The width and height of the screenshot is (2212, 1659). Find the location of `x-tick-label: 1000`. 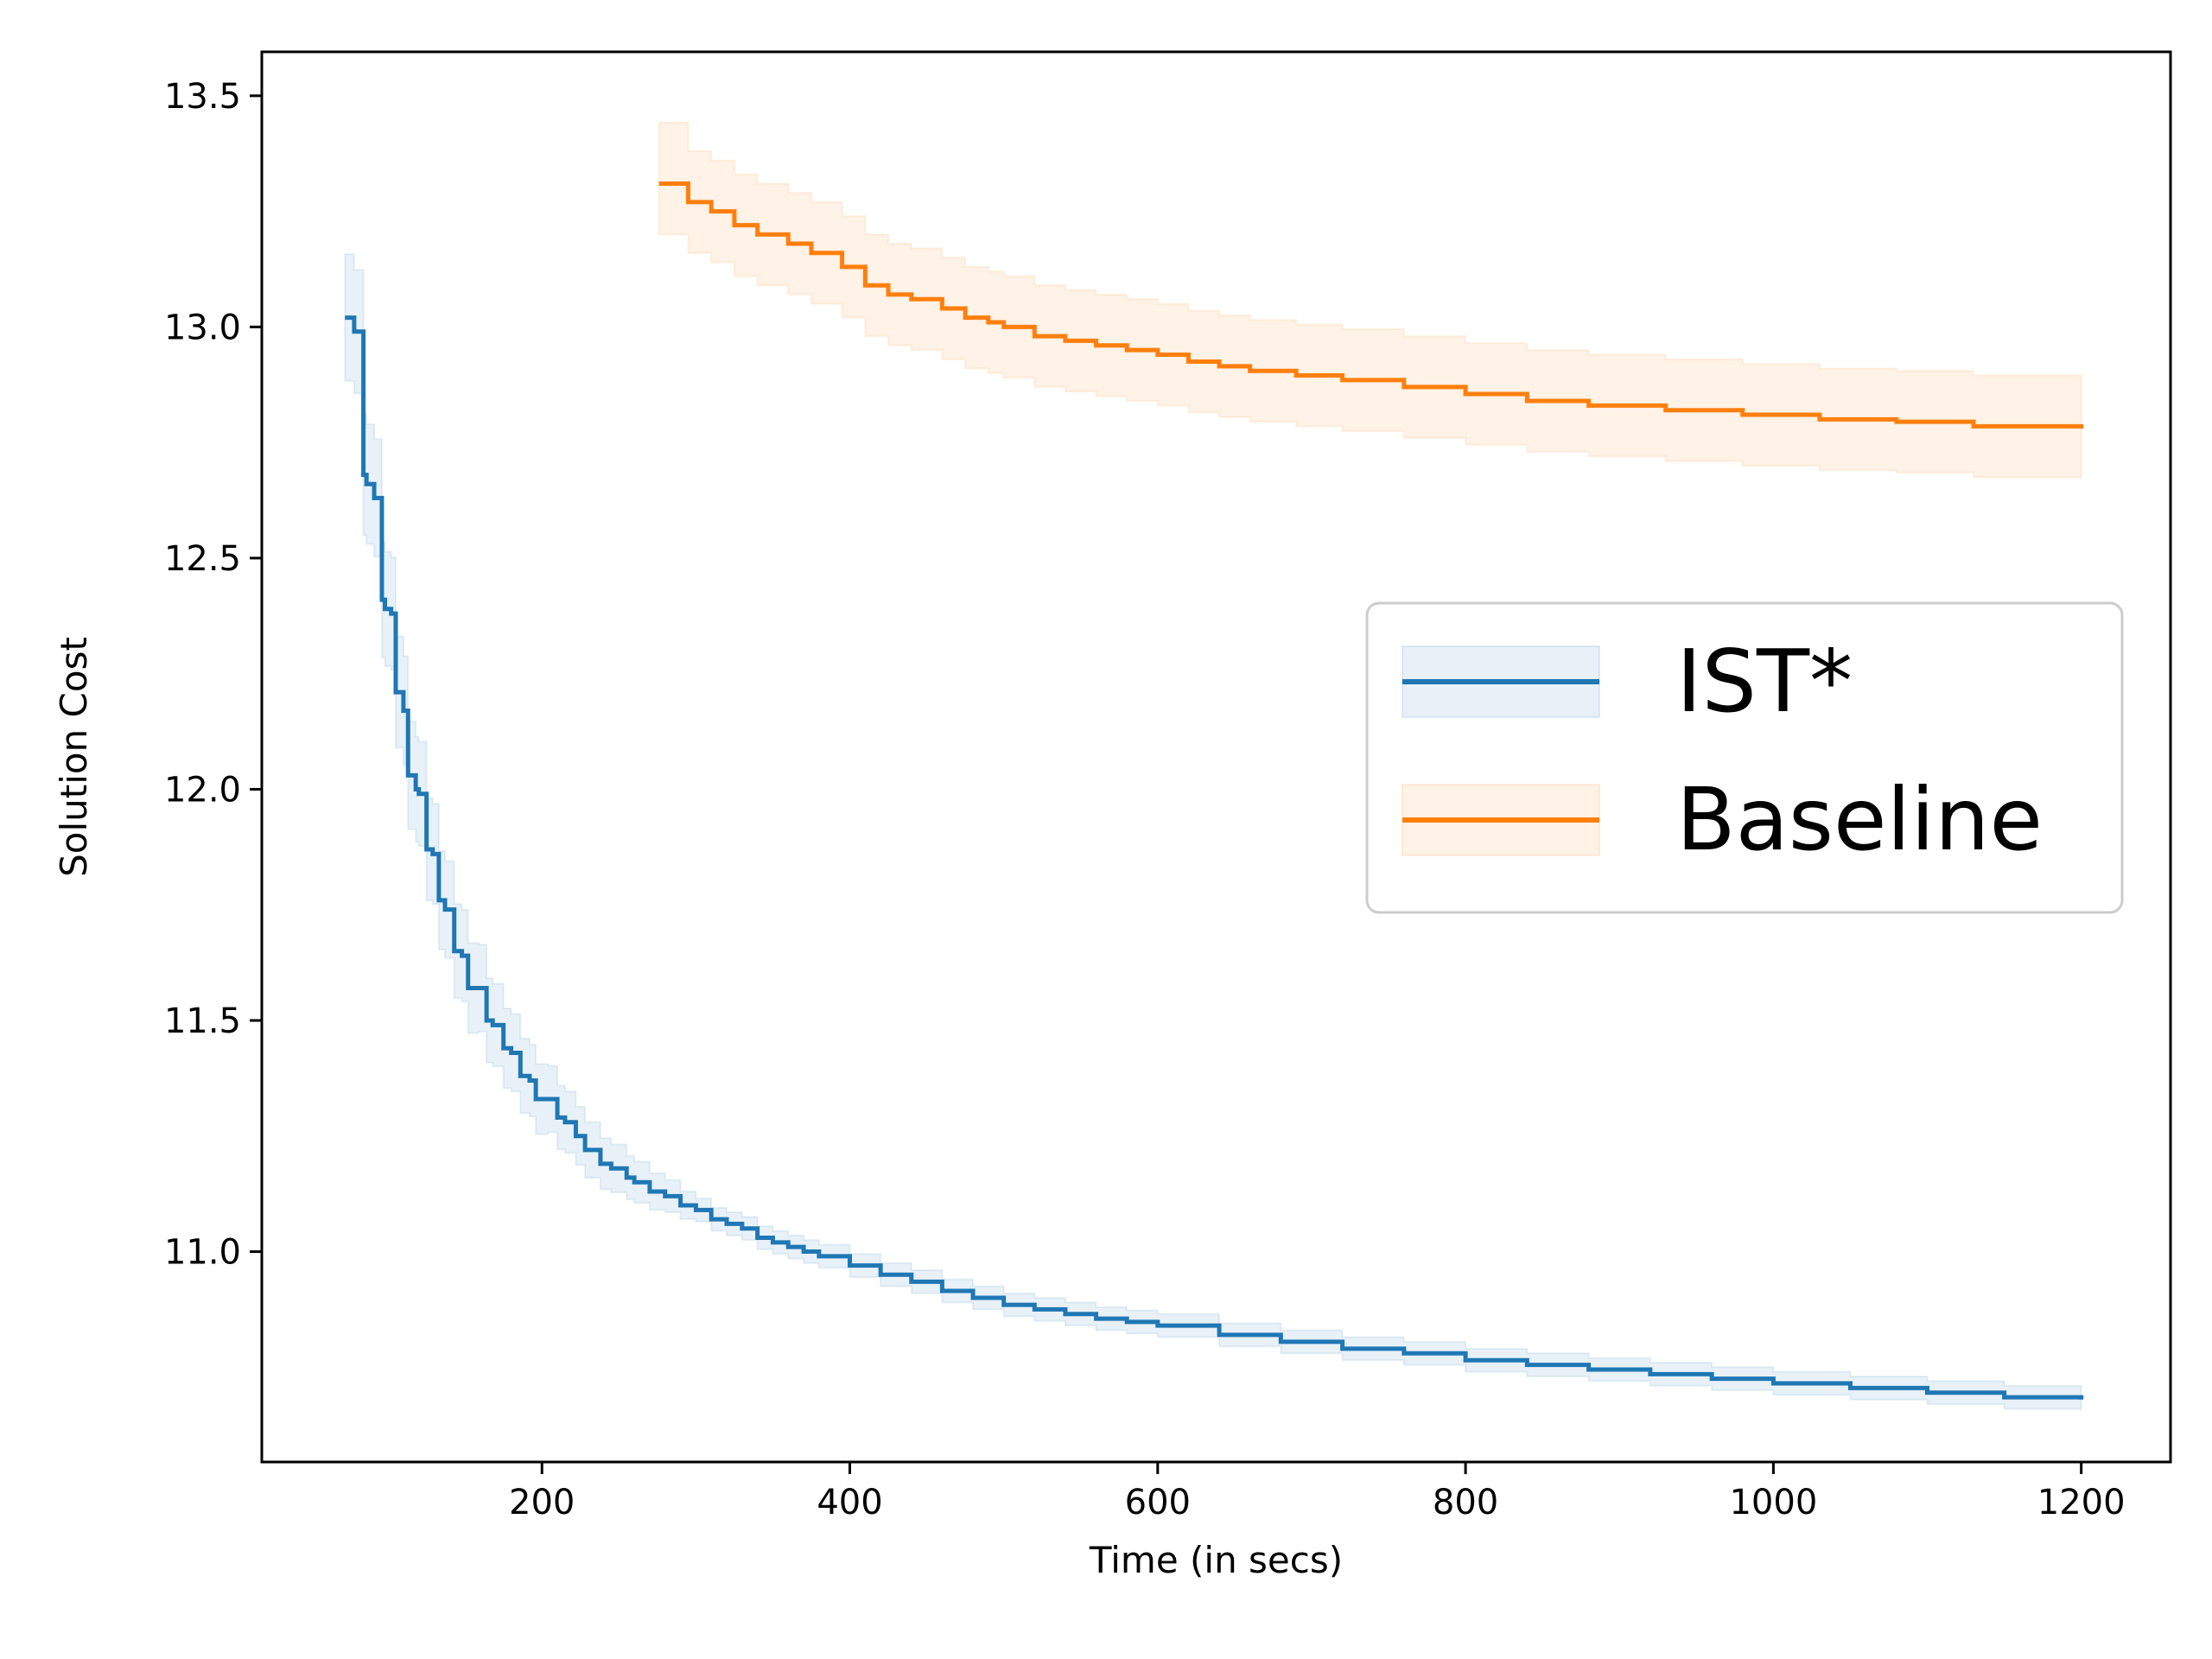

x-tick-label: 1000 is located at coordinates (1773, 1502).